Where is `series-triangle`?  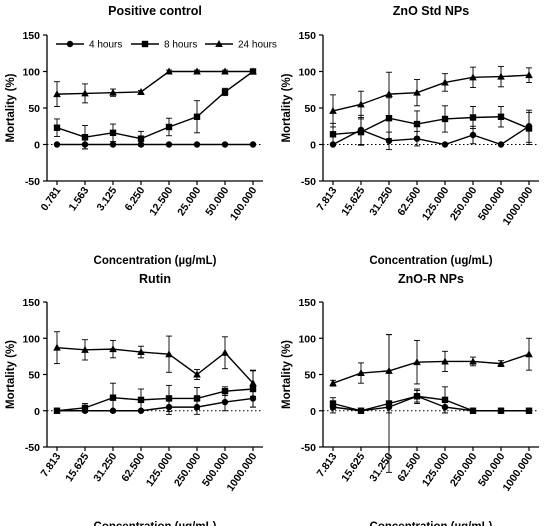
series-triangle is located at coordinates (155, 87).